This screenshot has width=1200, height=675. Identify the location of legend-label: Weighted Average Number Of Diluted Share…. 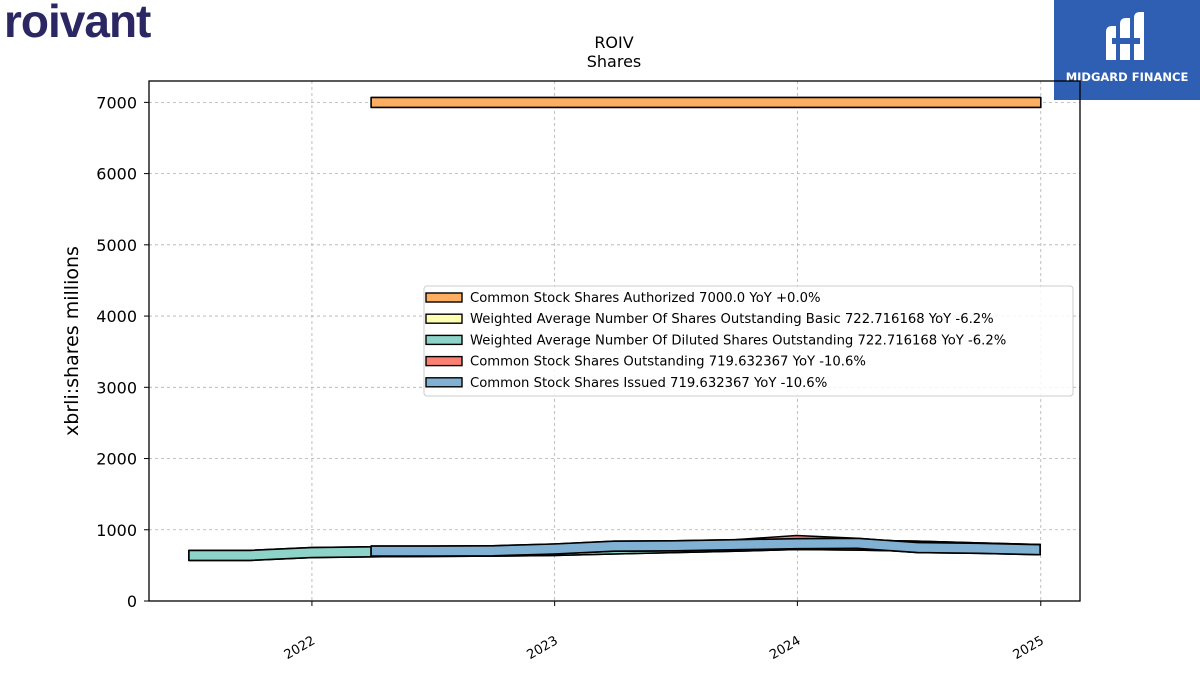
(738, 340).